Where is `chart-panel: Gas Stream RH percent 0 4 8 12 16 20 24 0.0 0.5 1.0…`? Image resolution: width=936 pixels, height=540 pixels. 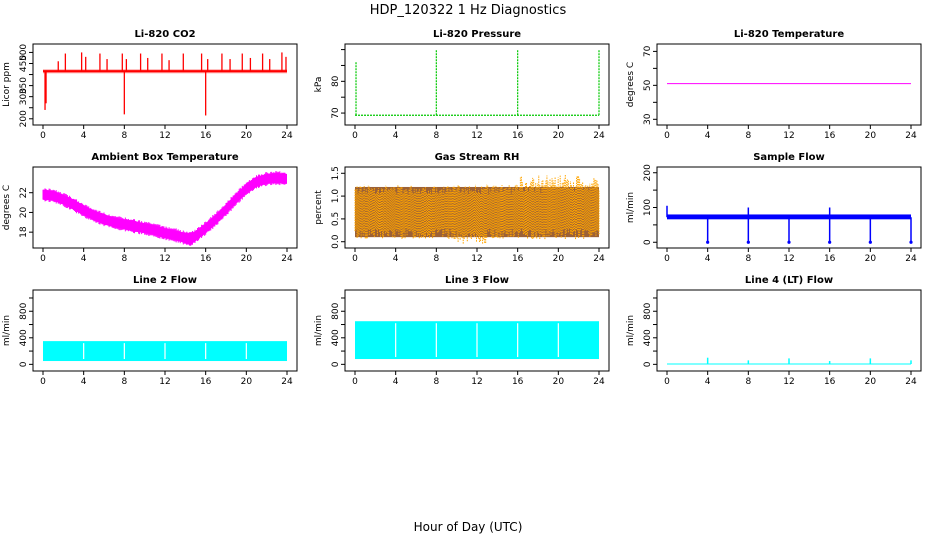 chart-panel: Gas Stream RH percent 0 4 8 12 16 20 24 0.0 0.5 1.0… is located at coordinates (462, 208).